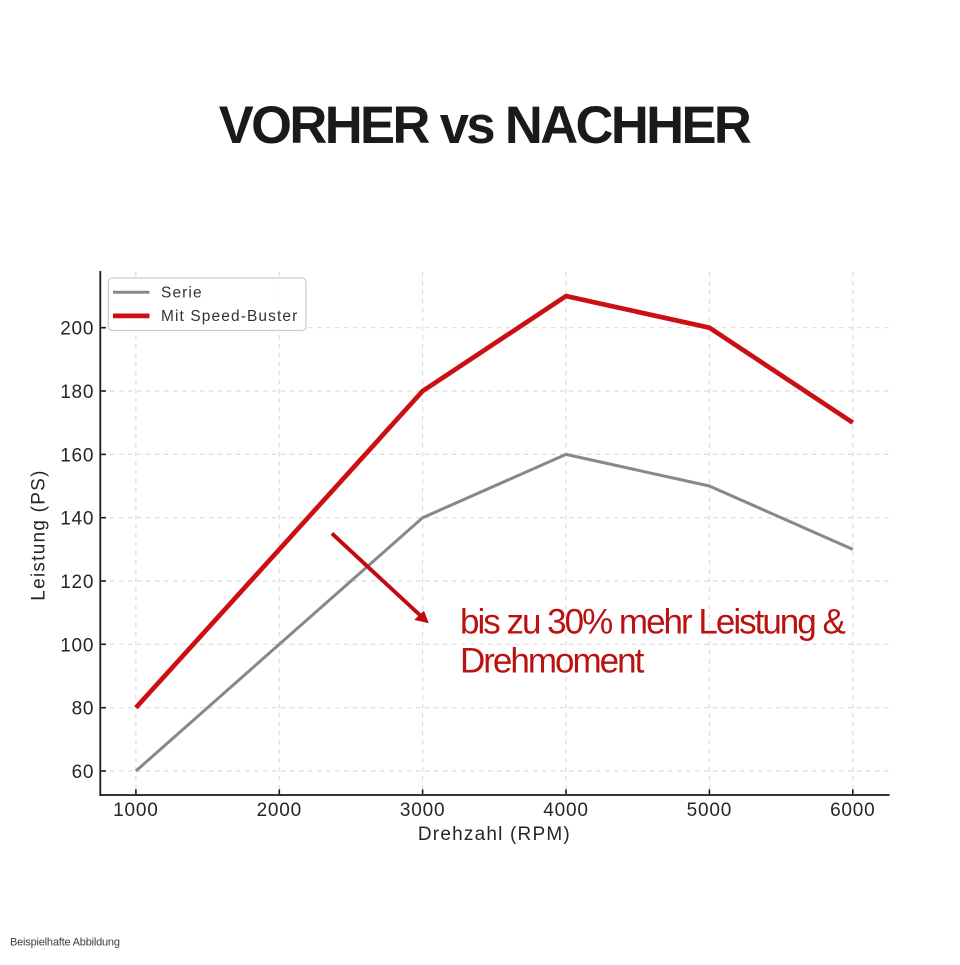  I want to click on svg-text: 5000, so click(709, 810).